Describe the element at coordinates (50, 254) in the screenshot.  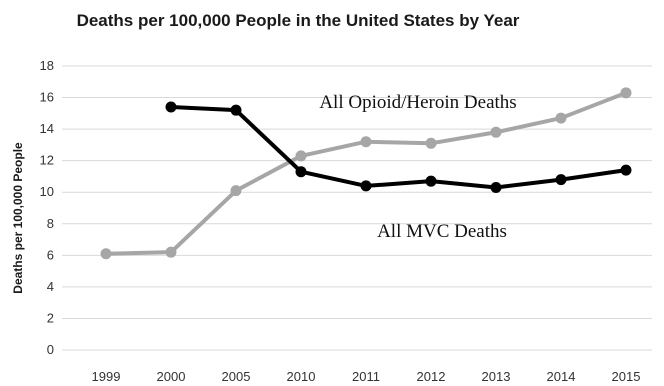
I see `y-tick-label: 6` at that location.